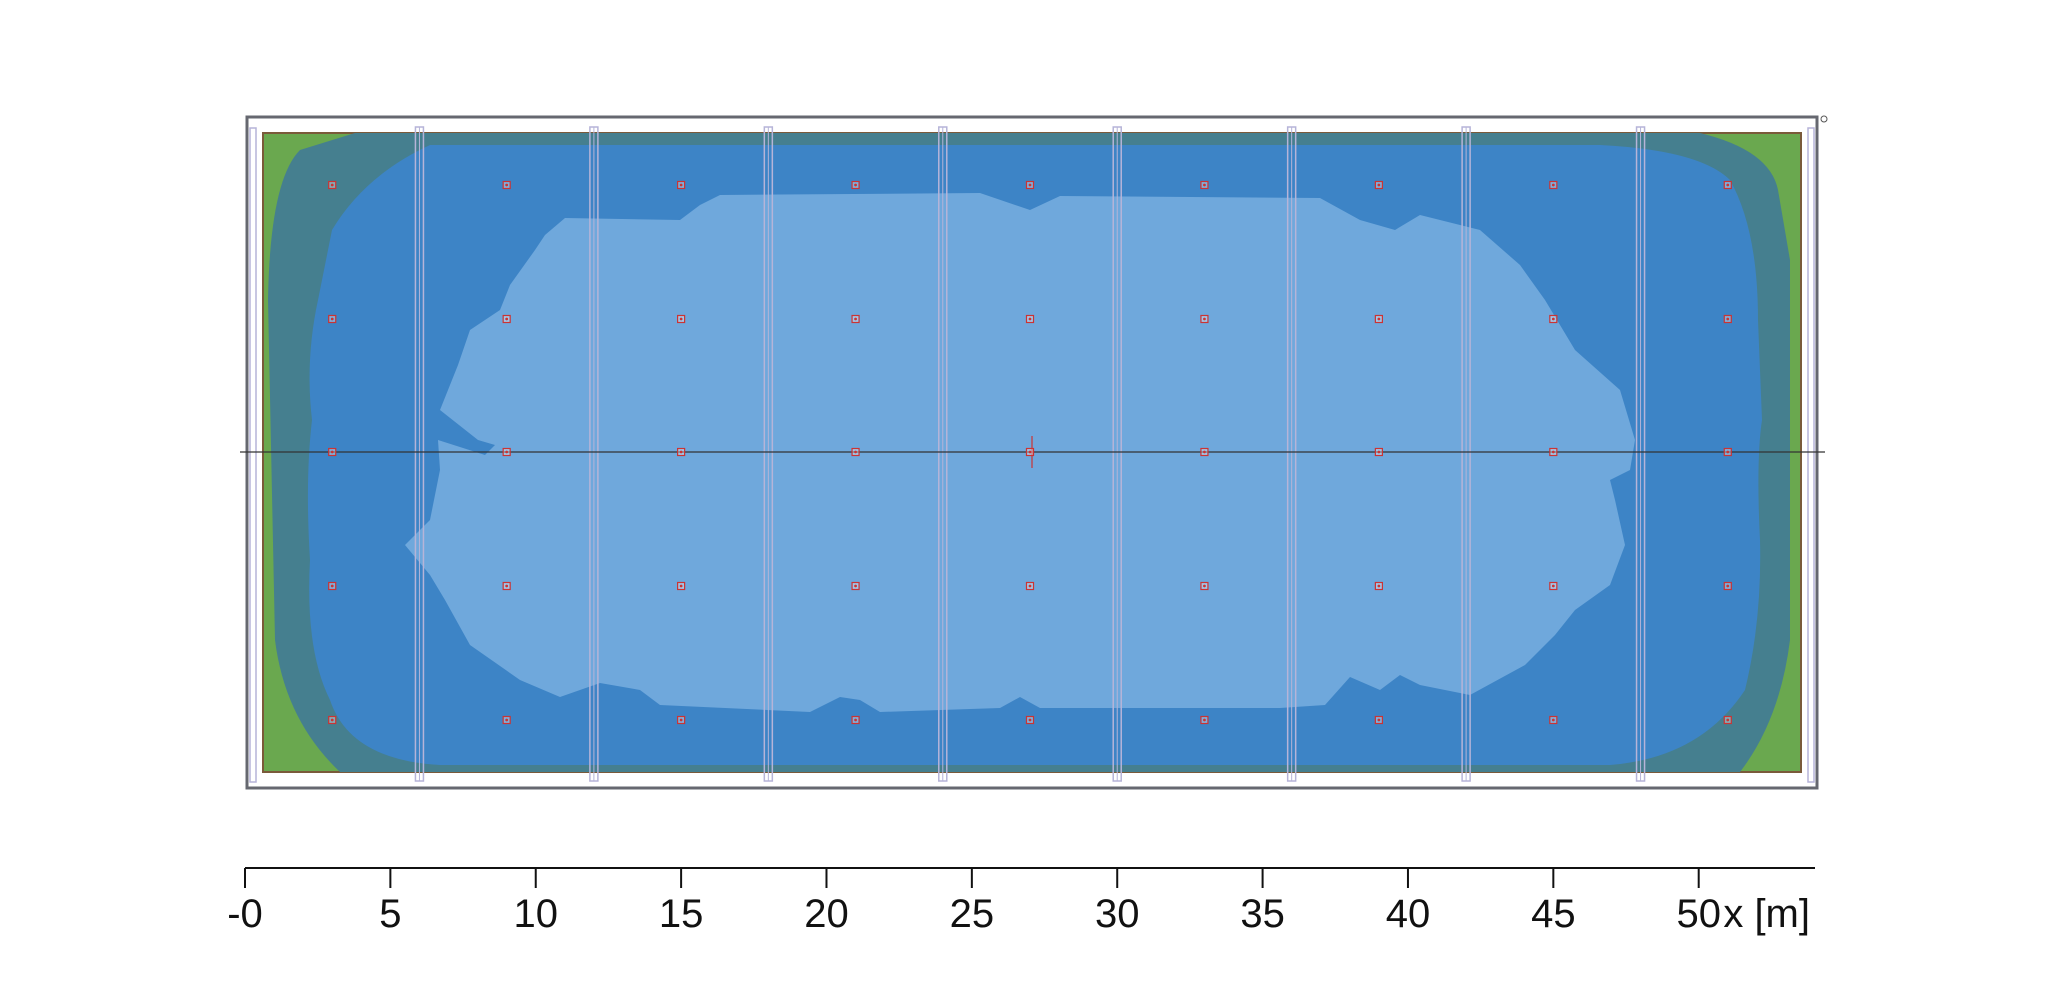  Describe the element at coordinates (390, 914) in the screenshot. I see `scale-tick-label: 5` at that location.